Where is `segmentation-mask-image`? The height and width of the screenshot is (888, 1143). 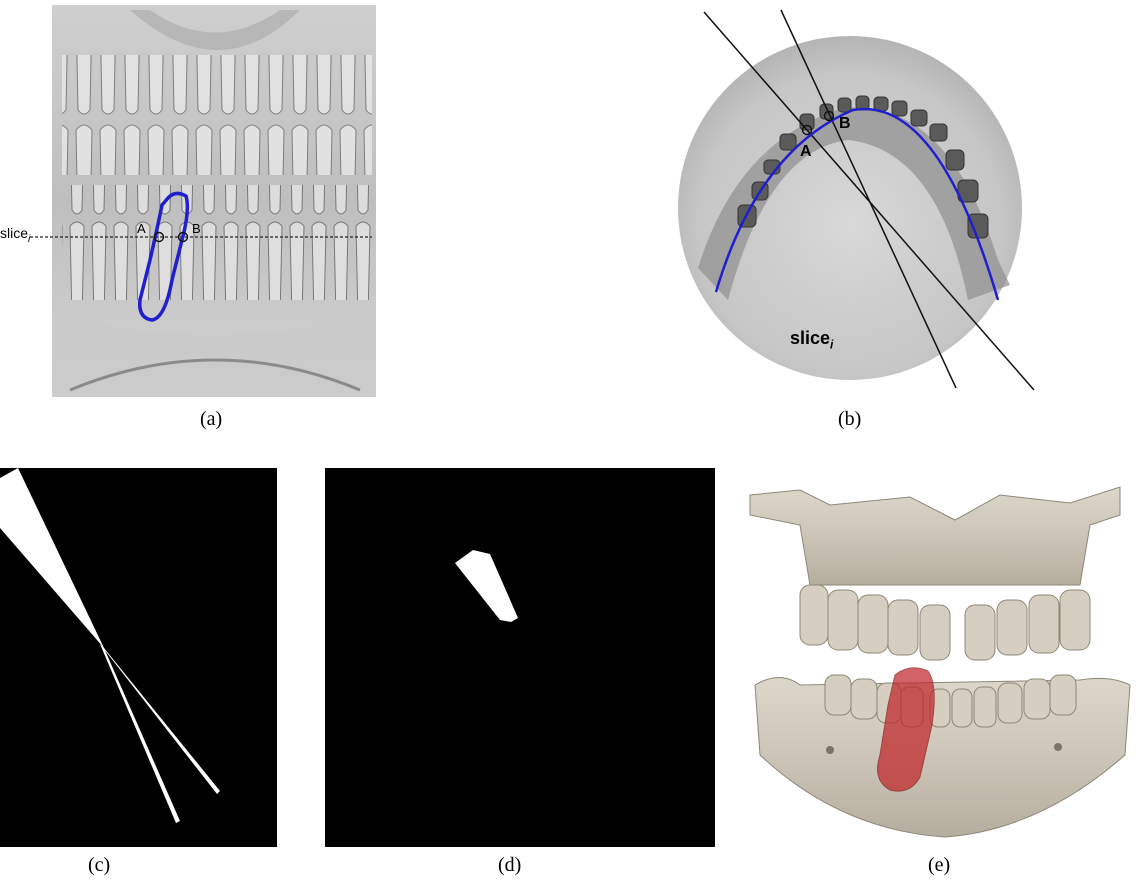 segmentation-mask-image is located at coordinates (520, 657).